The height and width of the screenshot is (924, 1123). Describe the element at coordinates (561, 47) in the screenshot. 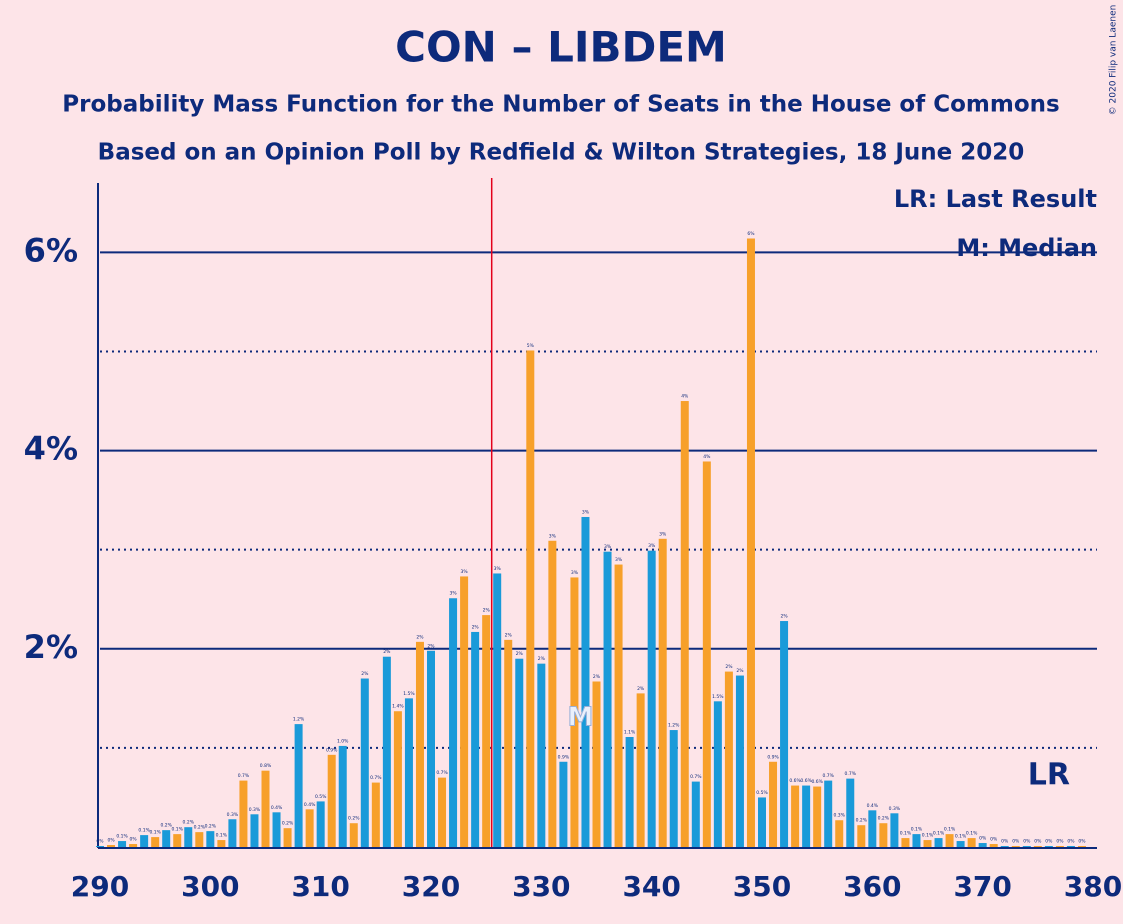

I see `chart-title: CON – LIBDEM` at that location.